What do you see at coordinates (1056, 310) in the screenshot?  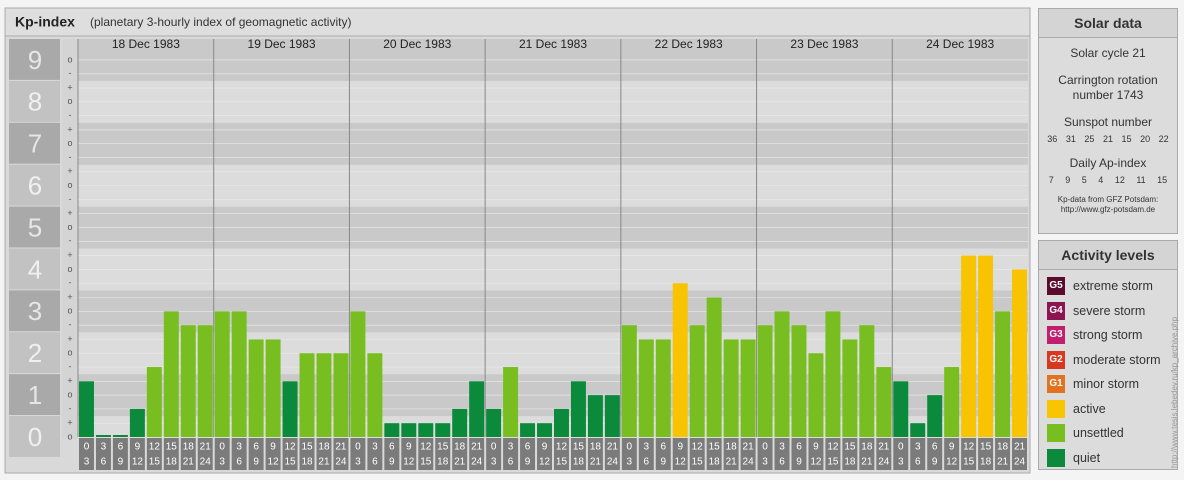 I see `legend-swatch: G4` at bounding box center [1056, 310].